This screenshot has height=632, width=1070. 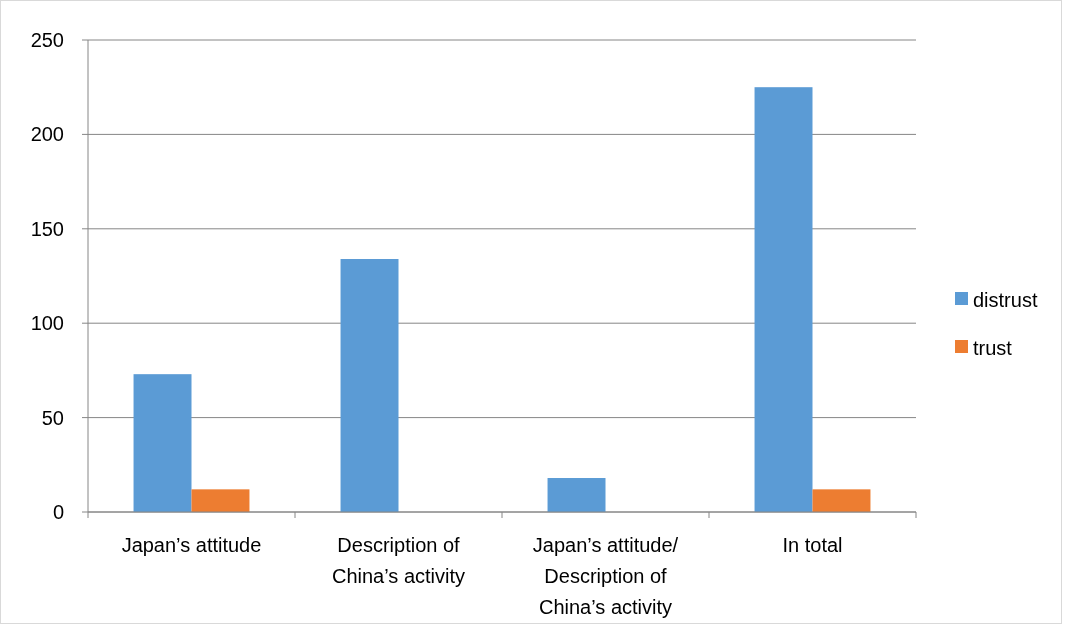 I want to click on y-tick-label: 100, so click(x=47, y=323).